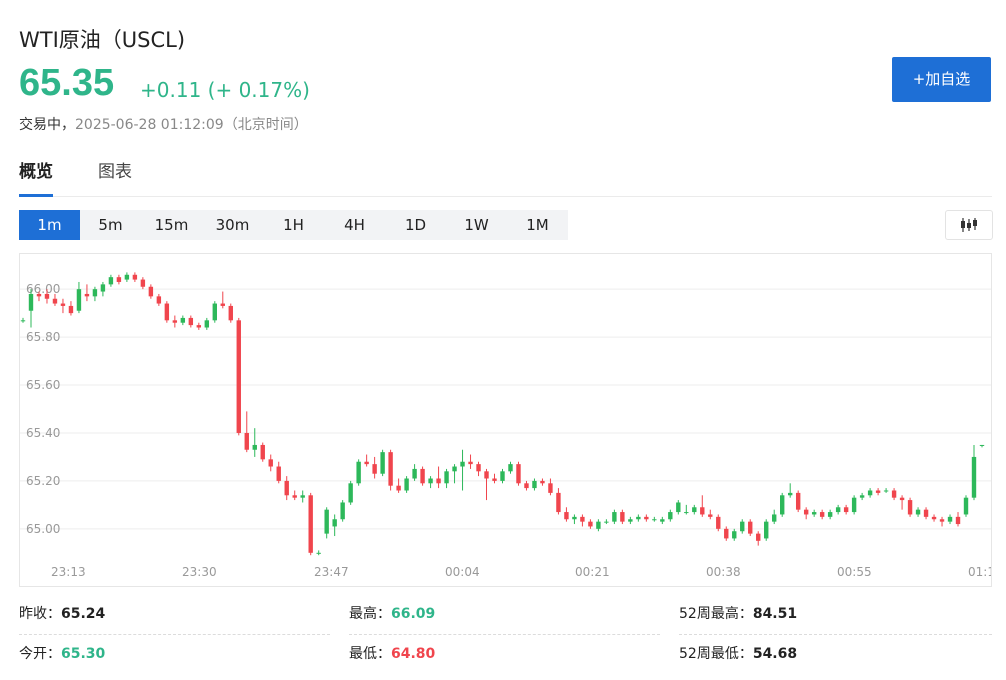 The width and height of the screenshot is (1006, 680). Describe the element at coordinates (462, 572) in the screenshot. I see `x-tick-label: 00:04` at that location.